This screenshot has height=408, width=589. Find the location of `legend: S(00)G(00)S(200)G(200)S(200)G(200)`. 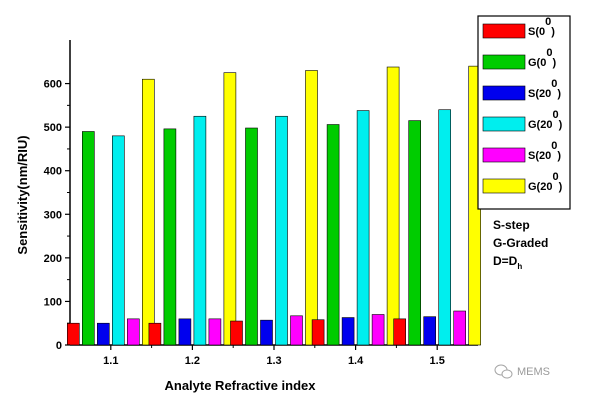

legend: S(00)G(00)S(200)G(200)S(200)G(200) is located at coordinates (524, 112).